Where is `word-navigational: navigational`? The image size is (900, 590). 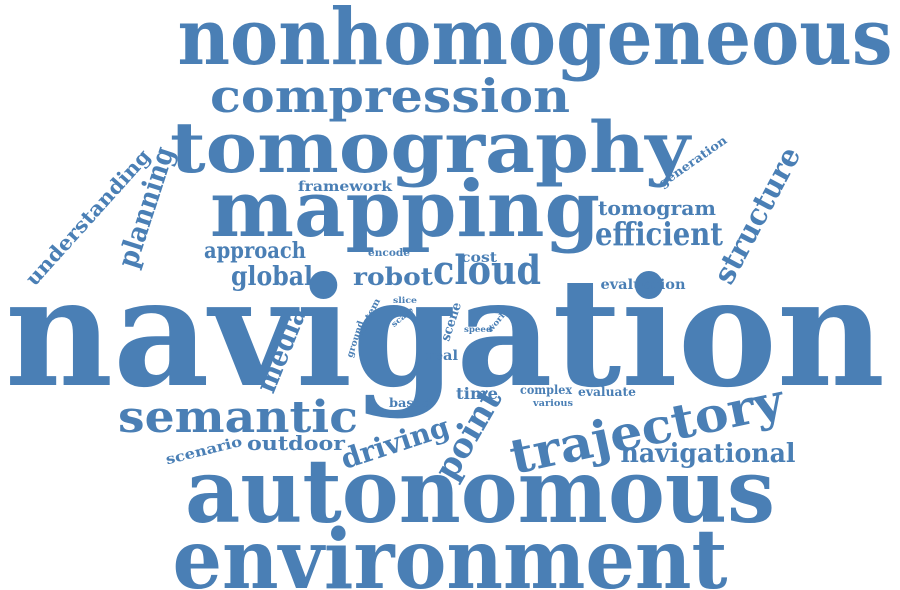
word-navigational: navigational is located at coordinates (708, 454).